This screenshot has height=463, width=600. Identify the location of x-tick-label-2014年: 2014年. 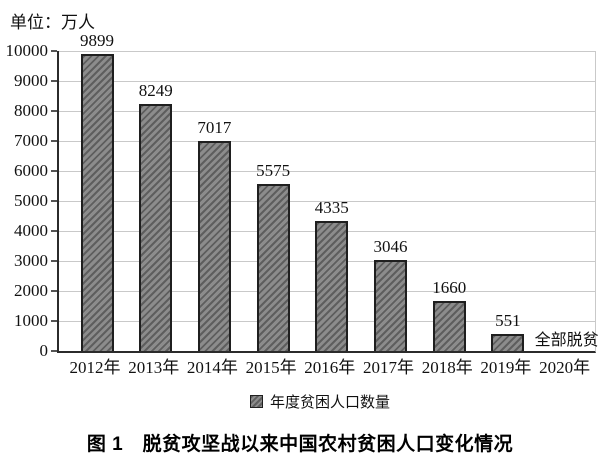
(212, 367).